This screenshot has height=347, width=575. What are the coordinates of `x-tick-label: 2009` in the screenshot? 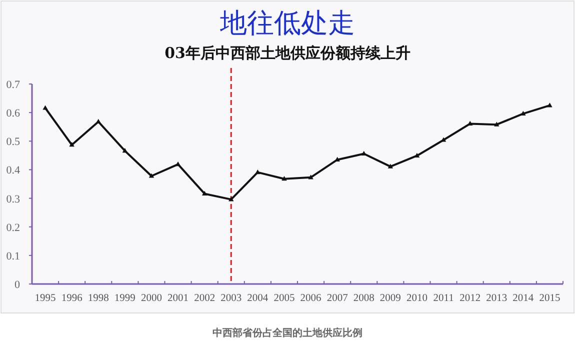 It's located at (390, 298).